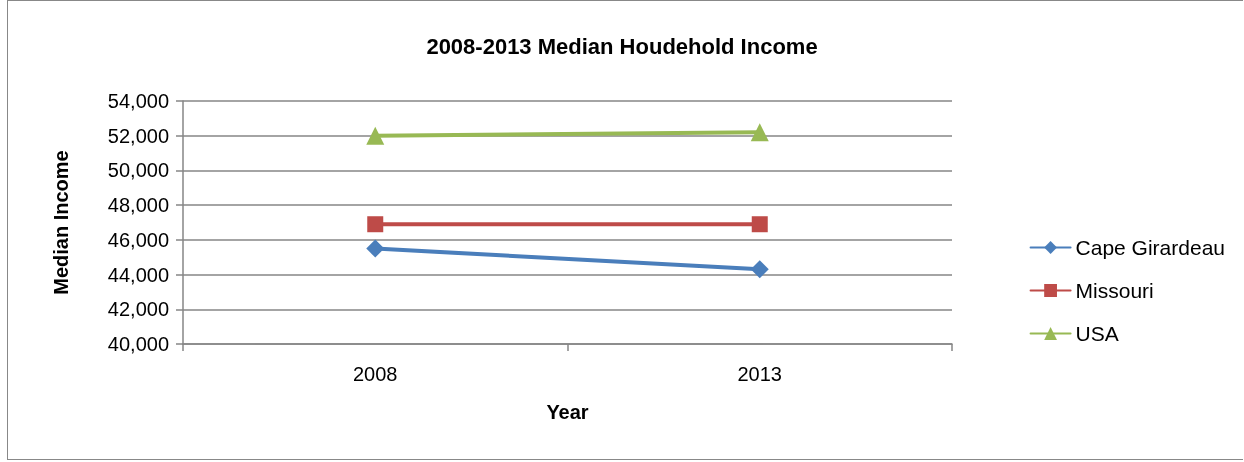 This screenshot has width=1244, height=462. What do you see at coordinates (138, 239) in the screenshot?
I see `y-tick-label: 46,000` at bounding box center [138, 239].